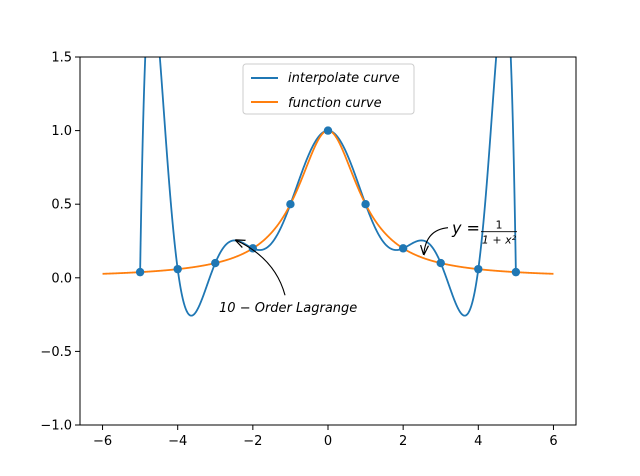 The width and height of the screenshot is (640, 476). What do you see at coordinates (465, 228) in the screenshot?
I see `annotation-function-label: y =` at bounding box center [465, 228].